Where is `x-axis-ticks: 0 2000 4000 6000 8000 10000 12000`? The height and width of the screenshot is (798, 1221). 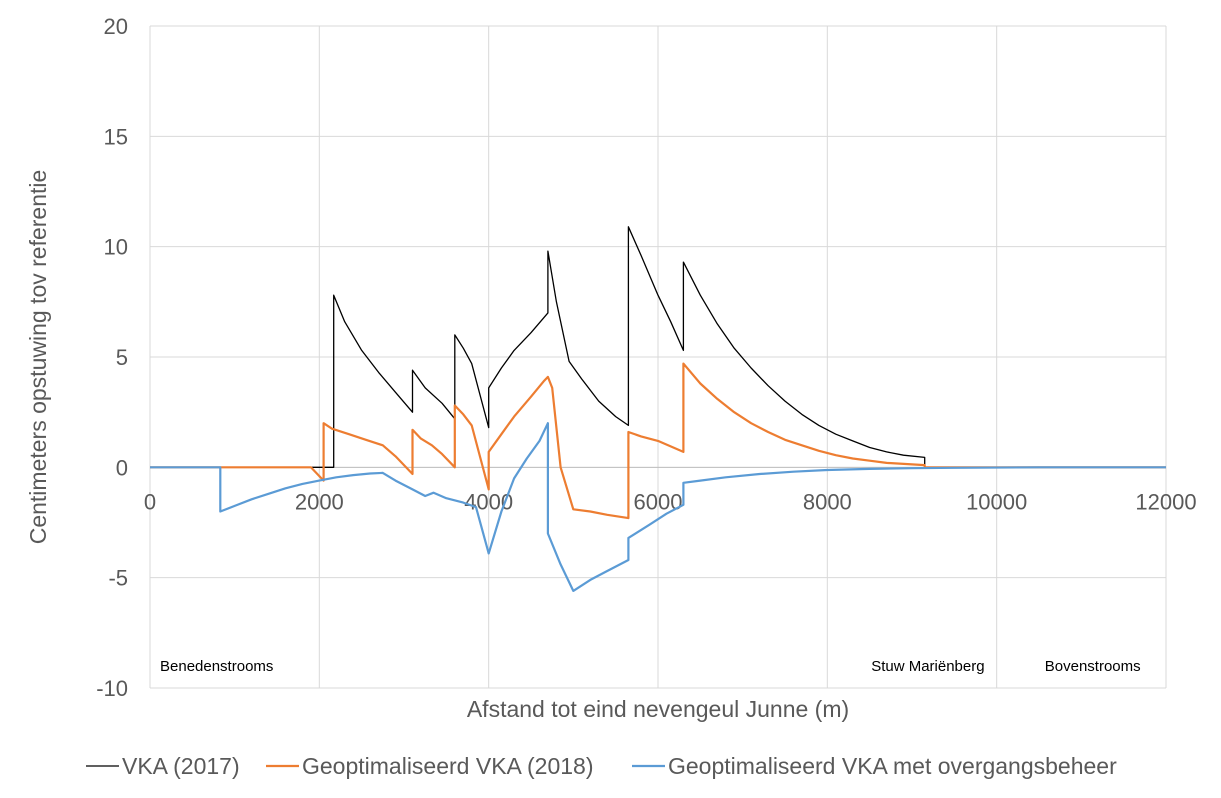
x-axis-ticks: 0 2000 4000 6000 8000 10000 12000 is located at coordinates (670, 501).